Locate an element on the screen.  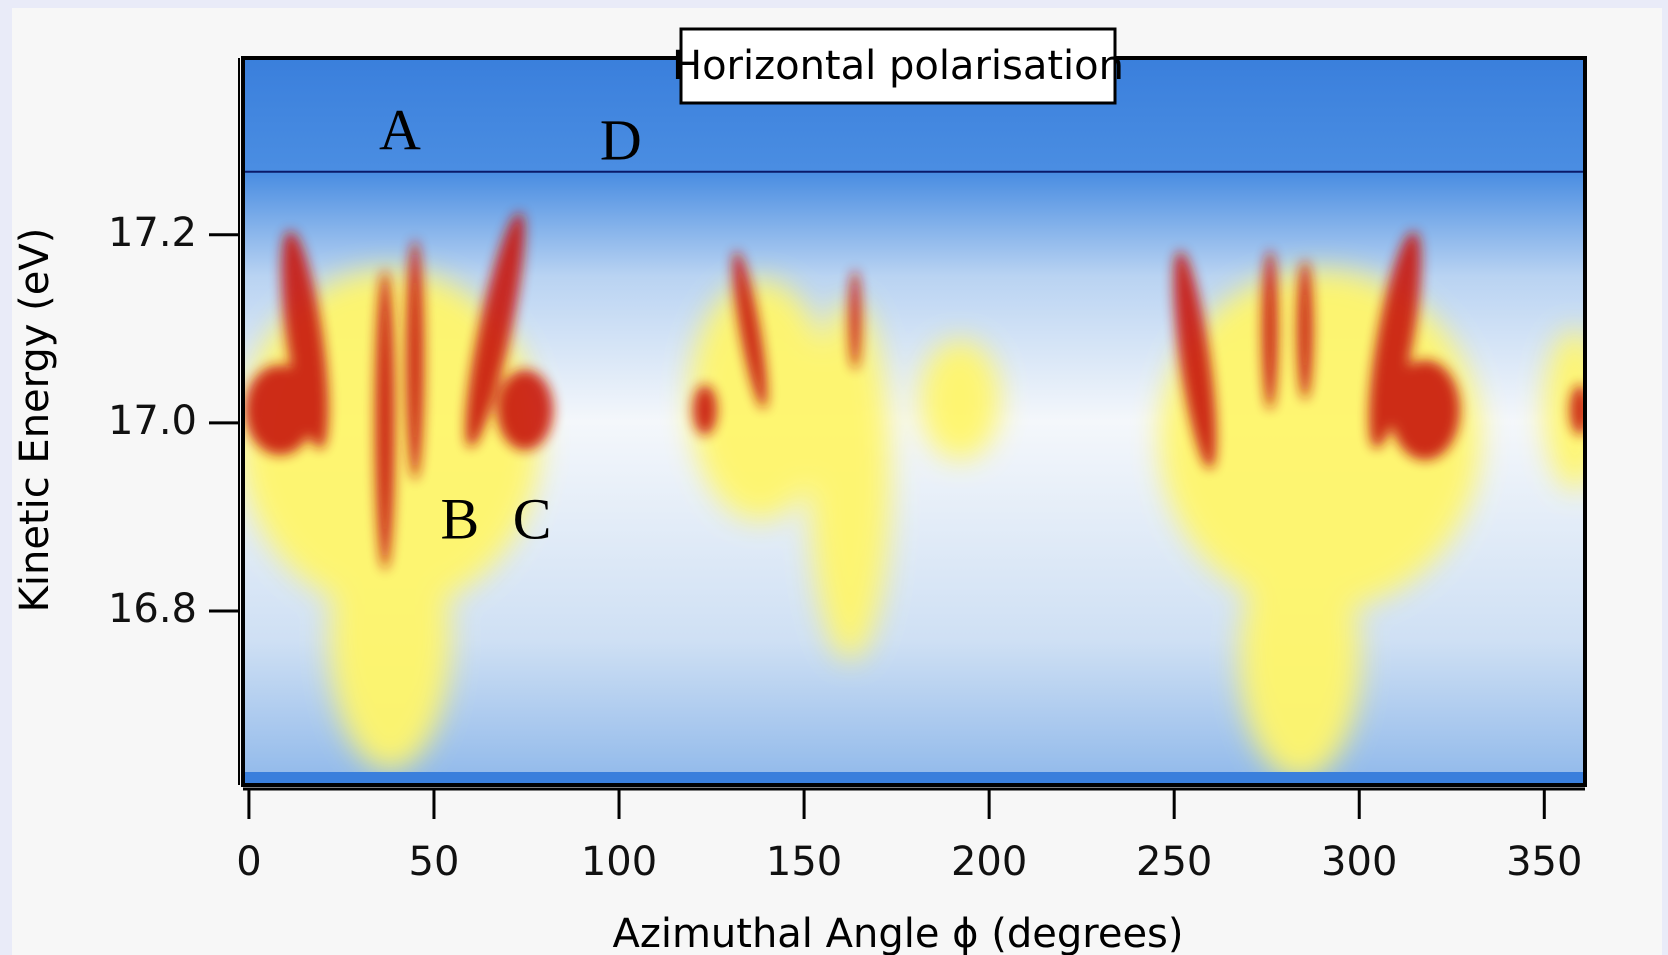
x-tick-label: 0 is located at coordinates (248, 862).